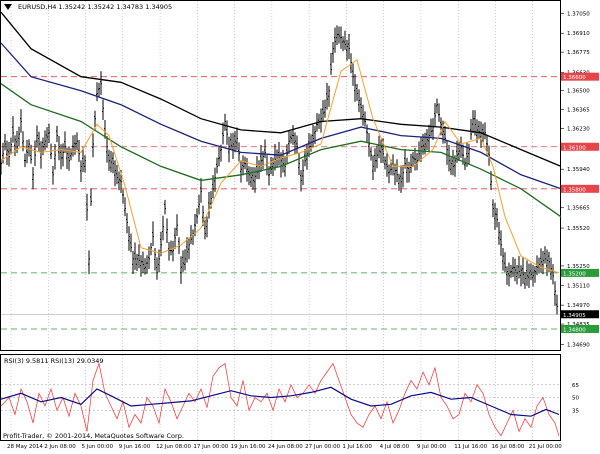 The width and height of the screenshot is (600, 454). Describe the element at coordinates (574, 78) in the screenshot. I see `level-tag-value: 1.36600` at that location.